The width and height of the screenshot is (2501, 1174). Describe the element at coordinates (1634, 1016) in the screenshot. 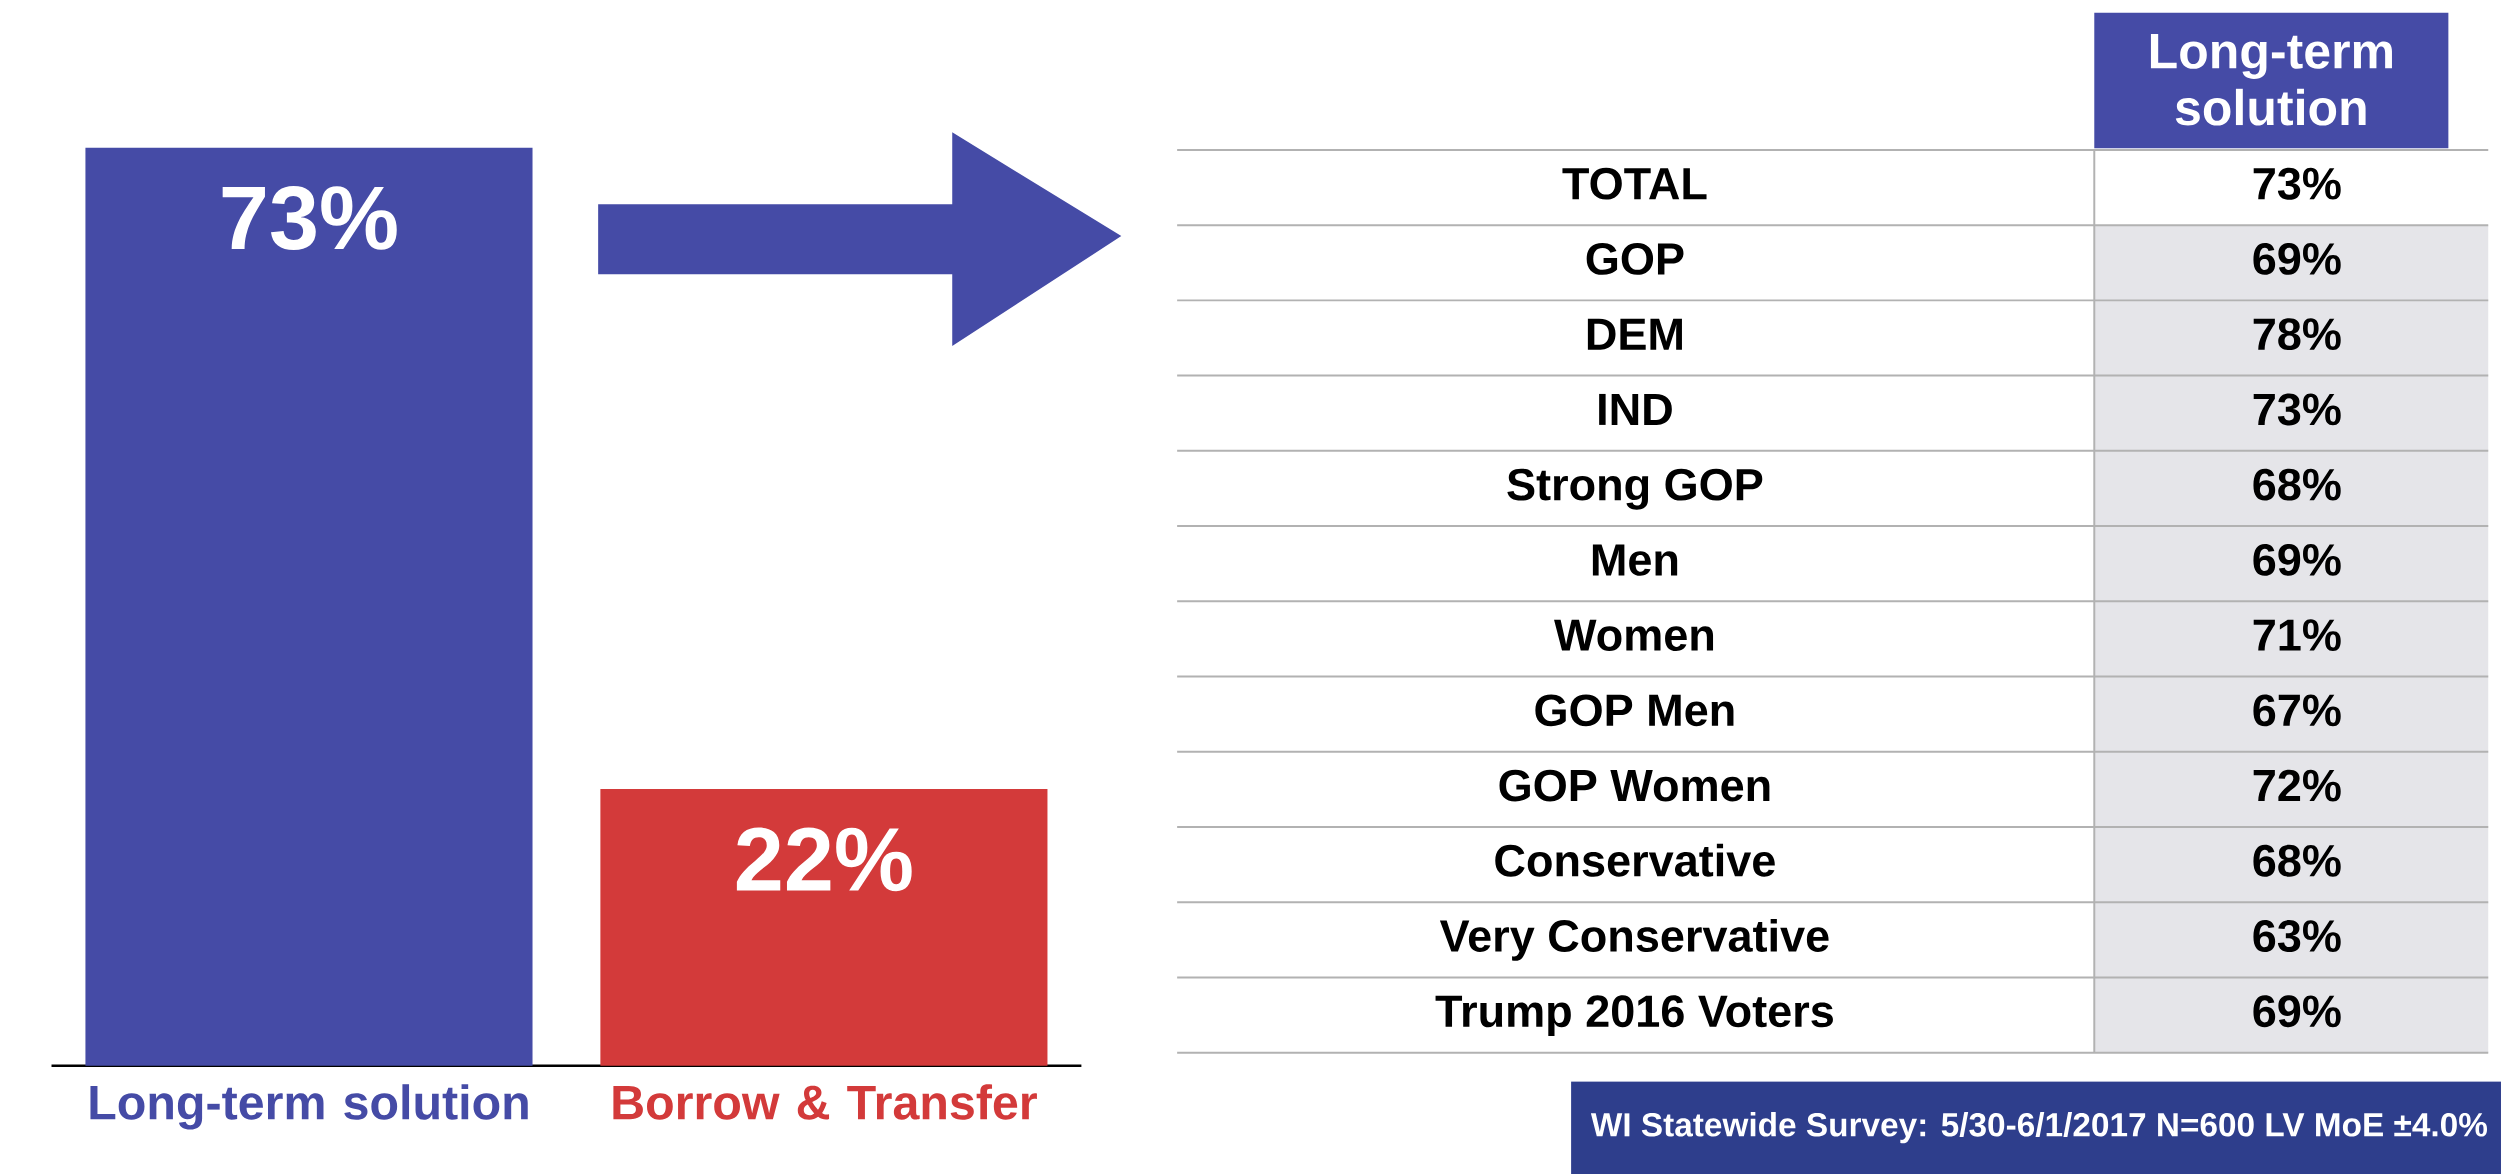

I see `category-label: Trump 2016 Voters` at that location.